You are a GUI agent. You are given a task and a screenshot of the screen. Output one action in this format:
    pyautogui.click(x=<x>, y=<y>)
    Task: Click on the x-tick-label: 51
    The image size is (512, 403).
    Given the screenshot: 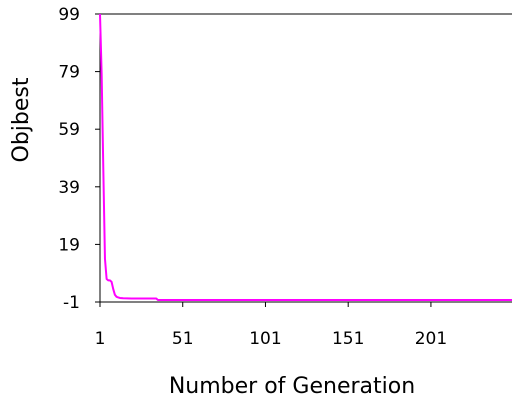 What is the action you would take?
    pyautogui.click(x=183, y=339)
    